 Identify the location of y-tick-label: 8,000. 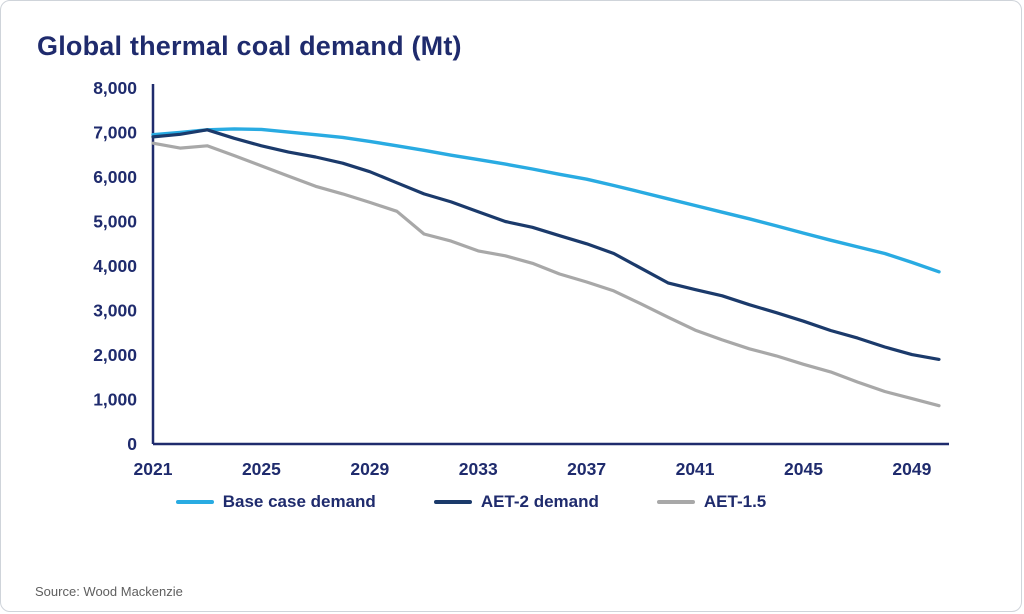
(115, 88).